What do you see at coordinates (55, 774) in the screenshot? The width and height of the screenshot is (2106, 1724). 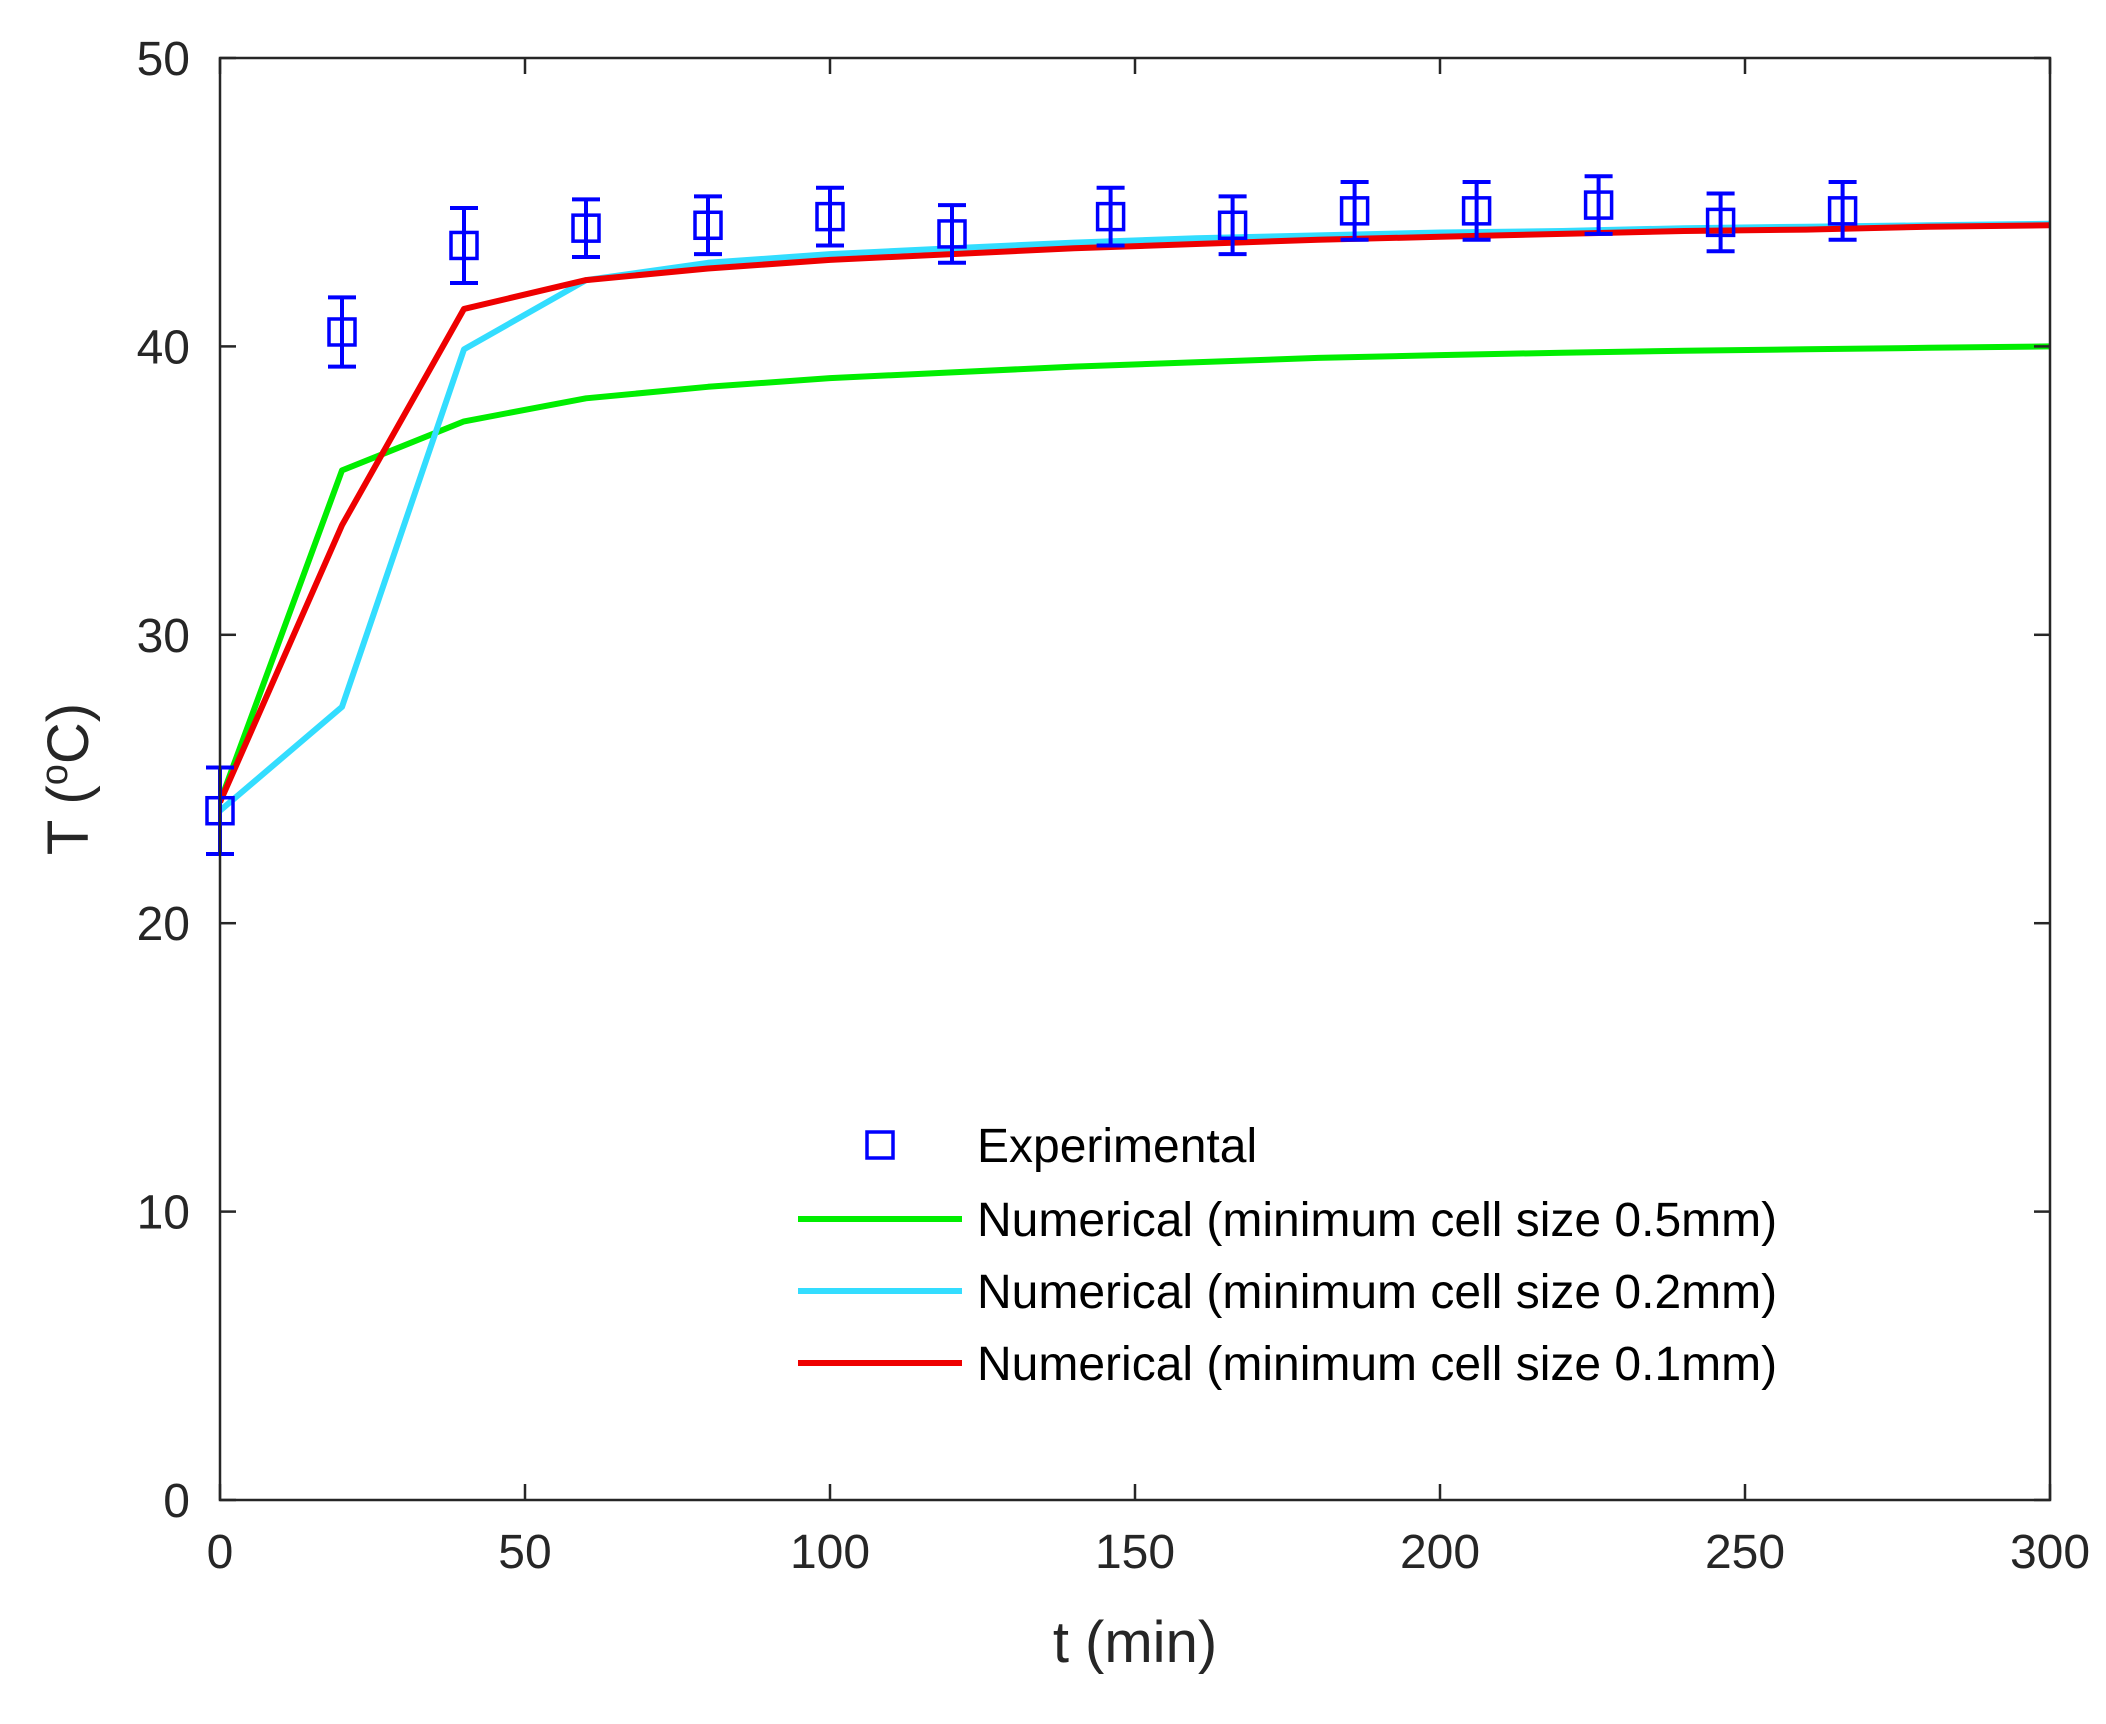 I see `y-axis-title-superscript: o` at bounding box center [55, 774].